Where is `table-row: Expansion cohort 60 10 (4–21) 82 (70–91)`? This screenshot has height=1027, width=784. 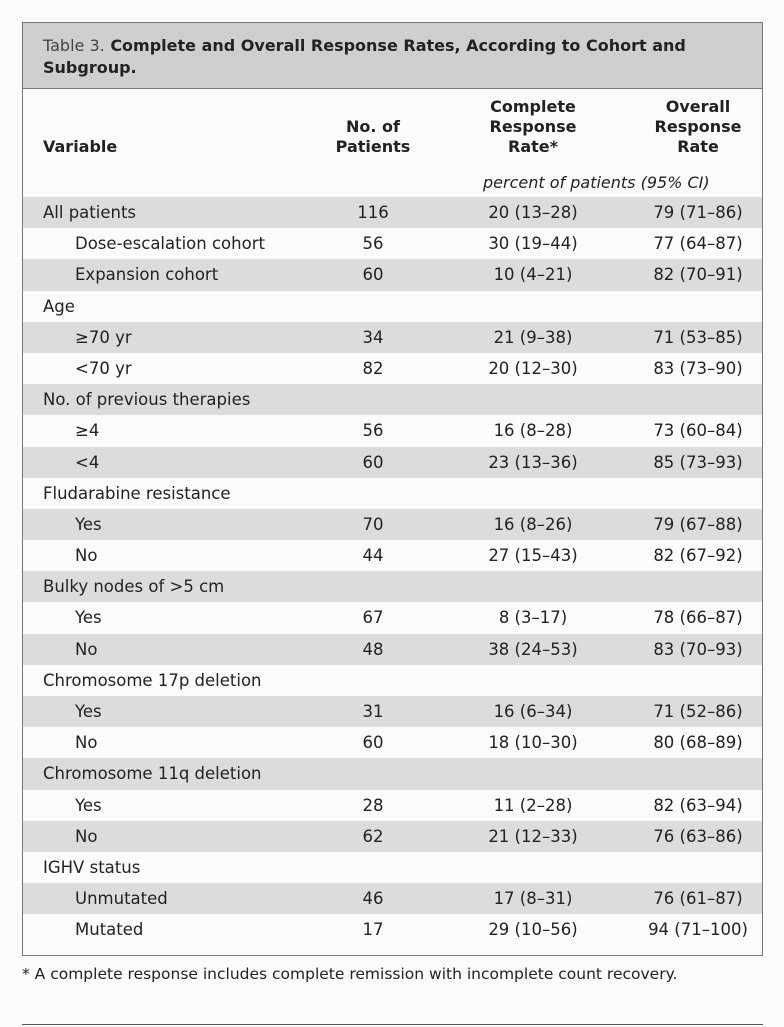 table-row: Expansion cohort 60 10 (4–21) 82 (70–91) is located at coordinates (392, 275).